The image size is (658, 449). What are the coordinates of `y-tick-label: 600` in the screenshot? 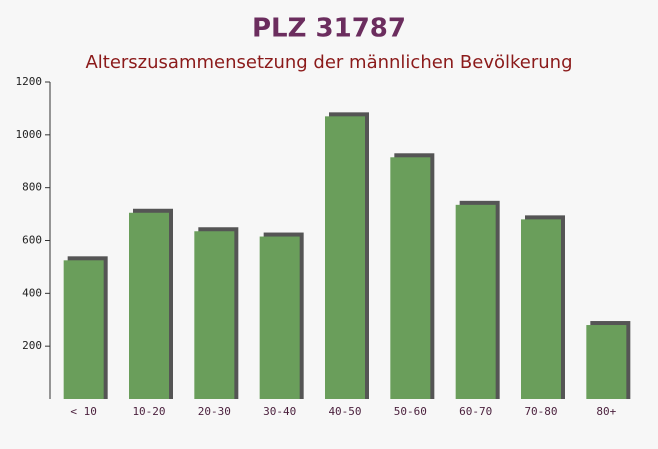 It's located at (32, 240).